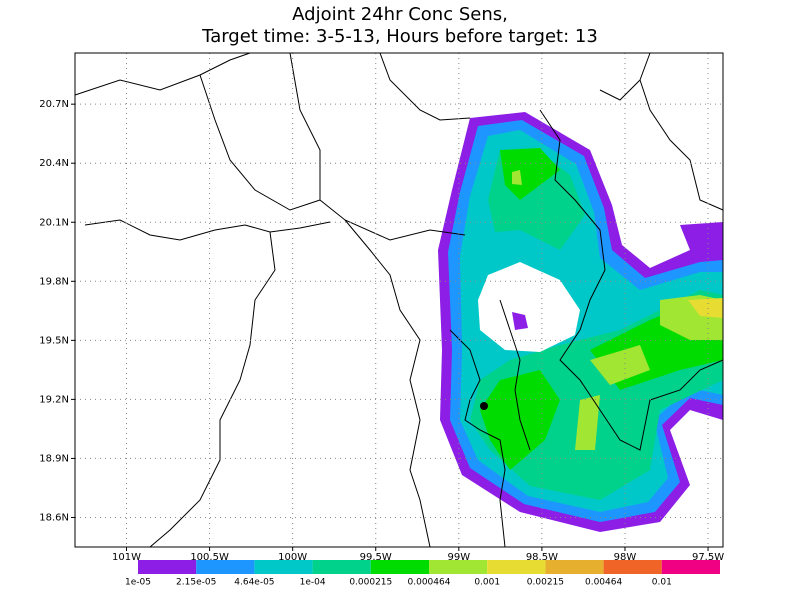 This screenshot has height=600, width=800. I want to click on y-tick-label: 18.6N, so click(54, 517).